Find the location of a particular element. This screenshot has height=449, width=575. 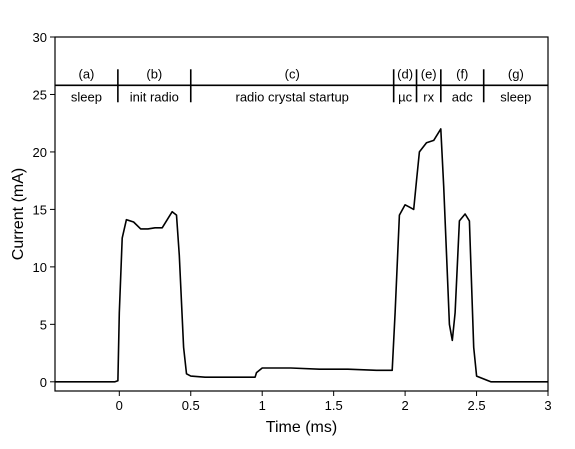

x-axis-title: Time (ms) is located at coordinates (301, 427).